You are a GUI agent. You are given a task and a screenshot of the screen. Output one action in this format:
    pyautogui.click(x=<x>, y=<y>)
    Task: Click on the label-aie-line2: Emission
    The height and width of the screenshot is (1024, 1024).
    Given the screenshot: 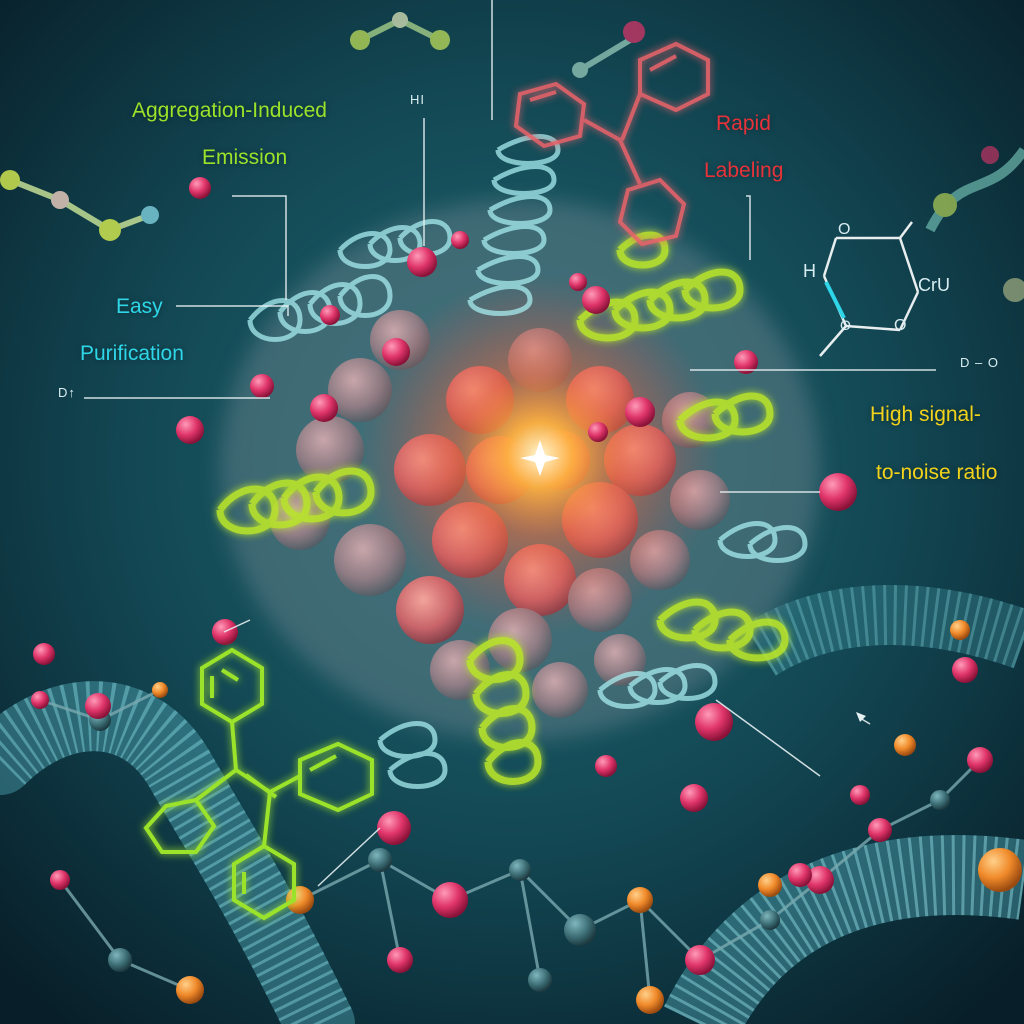 What is the action you would take?
    pyautogui.click(x=245, y=157)
    